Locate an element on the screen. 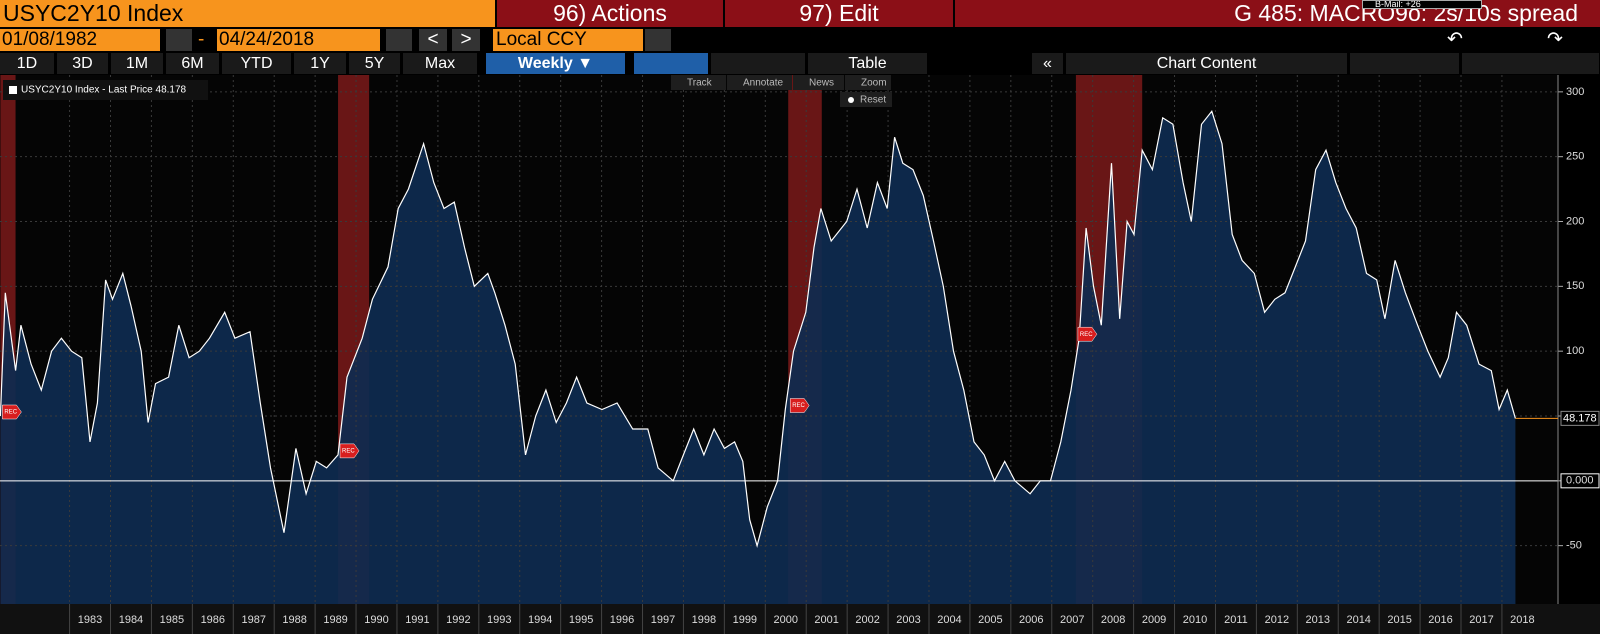  edit-icon is located at coordinates (1405, 63).